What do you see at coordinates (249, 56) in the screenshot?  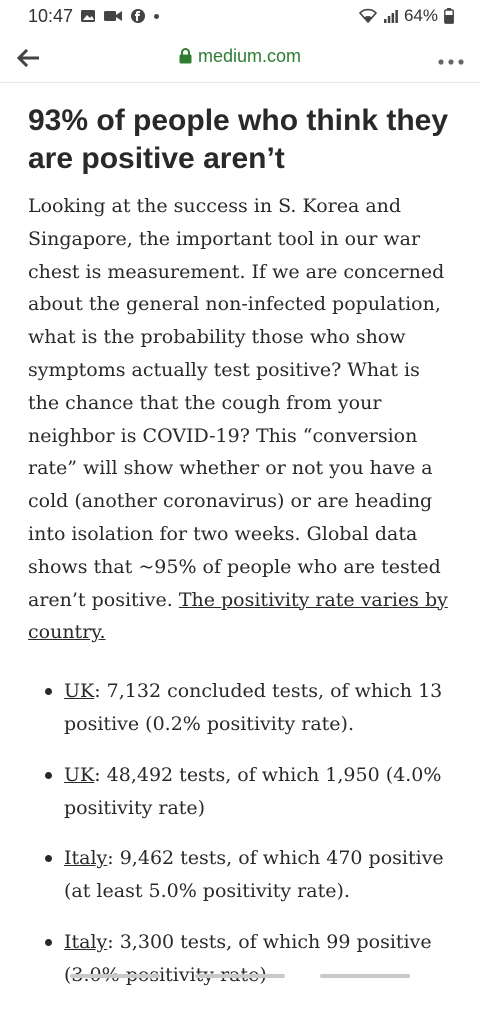 I see `url-text: medium.com` at bounding box center [249, 56].